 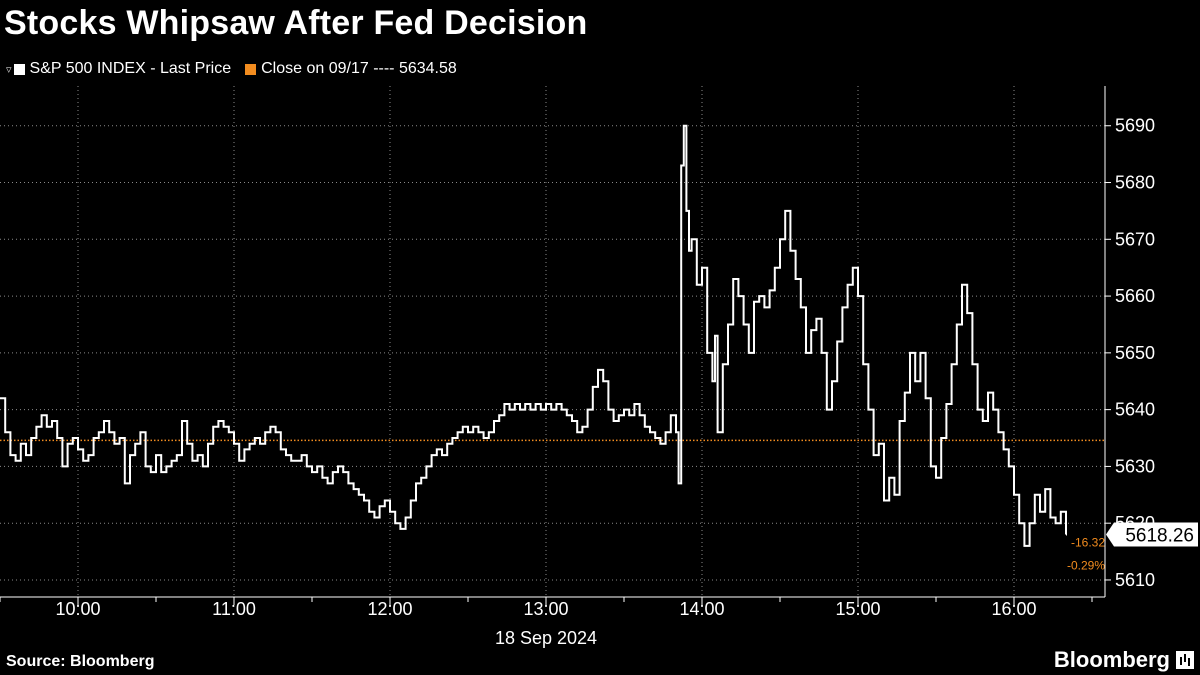 I want to click on price-line-icon: ▿, so click(x=9, y=69).